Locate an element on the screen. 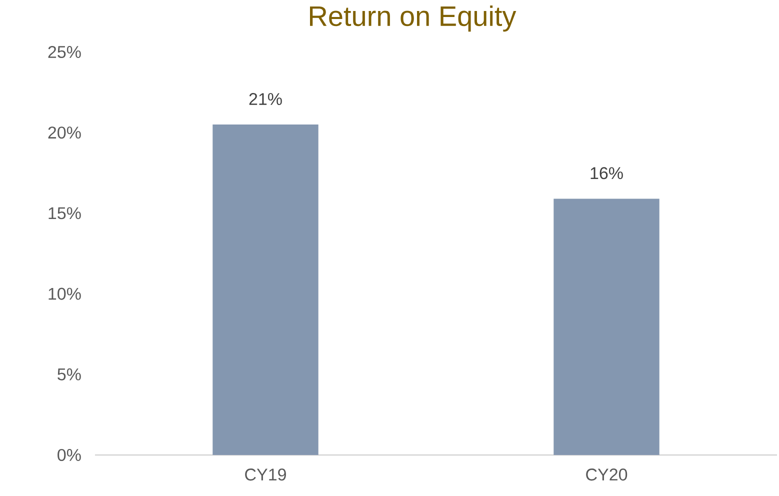 Image resolution: width=779 pixels, height=496 pixels. y-tick-label: 20% is located at coordinates (64, 132).